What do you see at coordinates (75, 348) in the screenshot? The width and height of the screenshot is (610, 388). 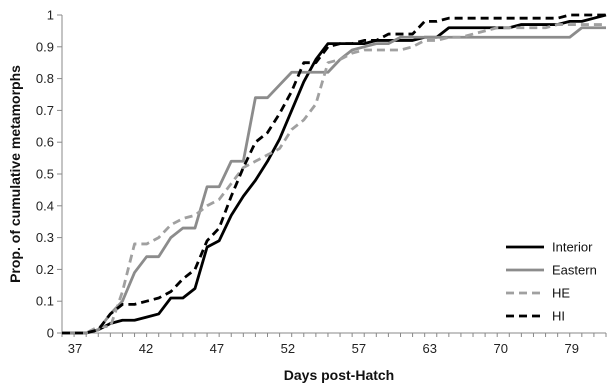 I see `x-tick-label: 37` at bounding box center [75, 348].